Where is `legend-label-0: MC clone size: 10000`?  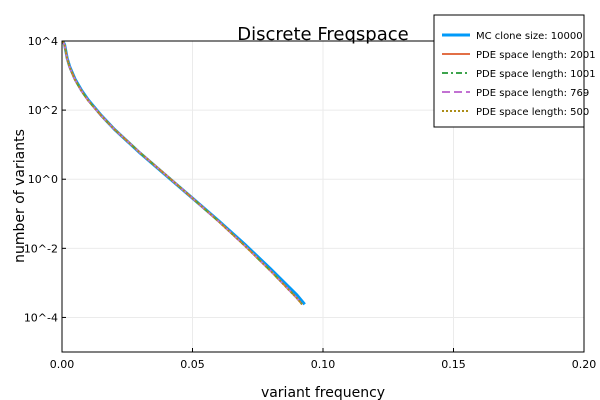 legend-label-0: MC clone size: 10000 is located at coordinates (529, 36).